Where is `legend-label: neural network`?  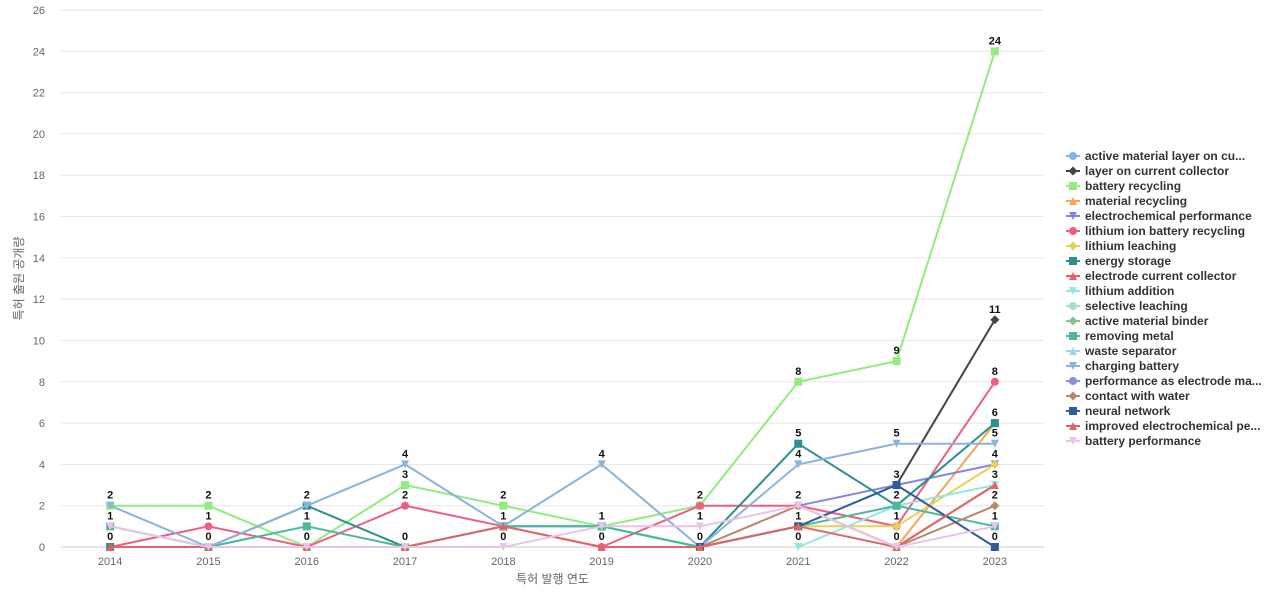
legend-label: neural network is located at coordinates (1128, 411).